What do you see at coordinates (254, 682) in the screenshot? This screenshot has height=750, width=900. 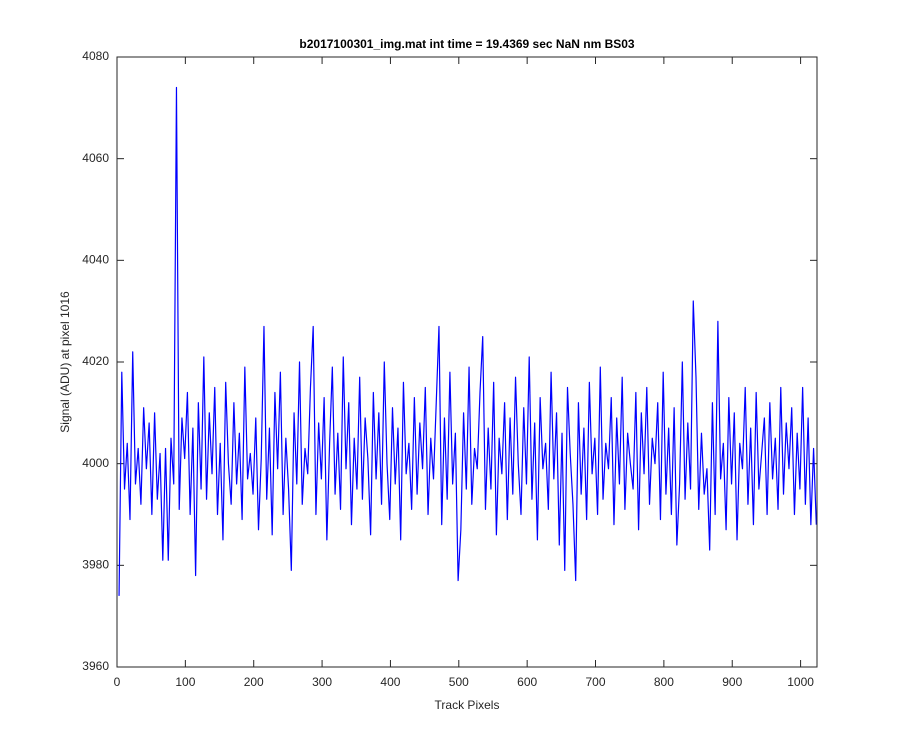 I see `x-tick-label: 200` at bounding box center [254, 682].